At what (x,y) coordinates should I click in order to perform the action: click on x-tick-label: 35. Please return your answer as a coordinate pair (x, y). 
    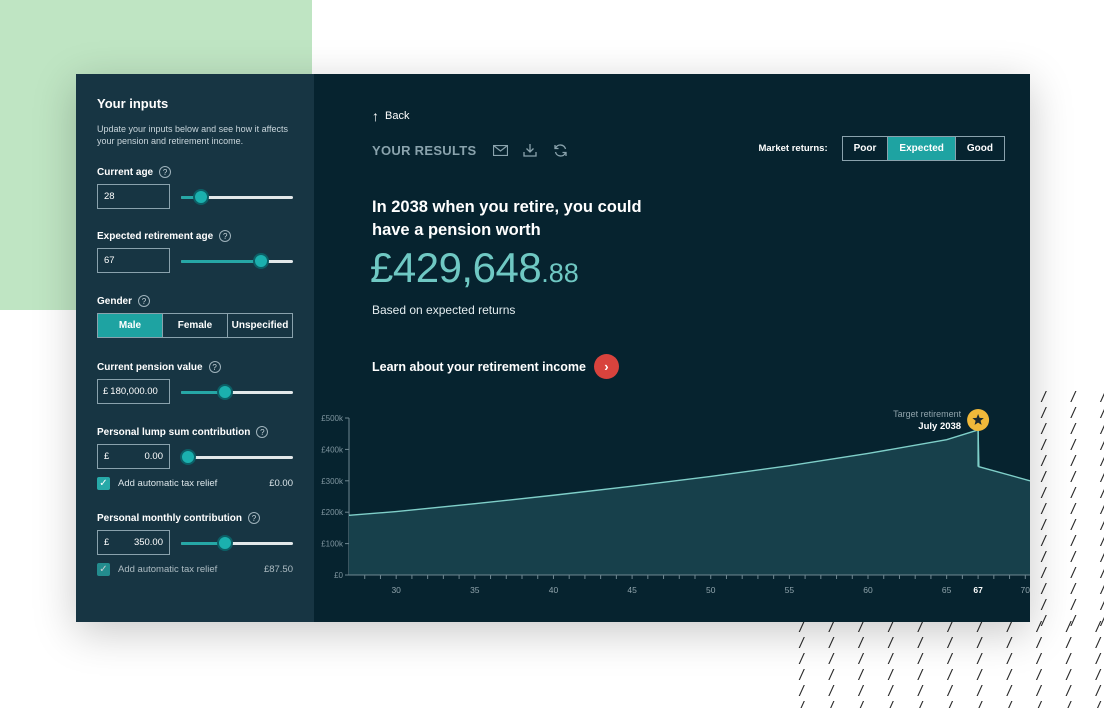
    Looking at the image, I should click on (475, 590).